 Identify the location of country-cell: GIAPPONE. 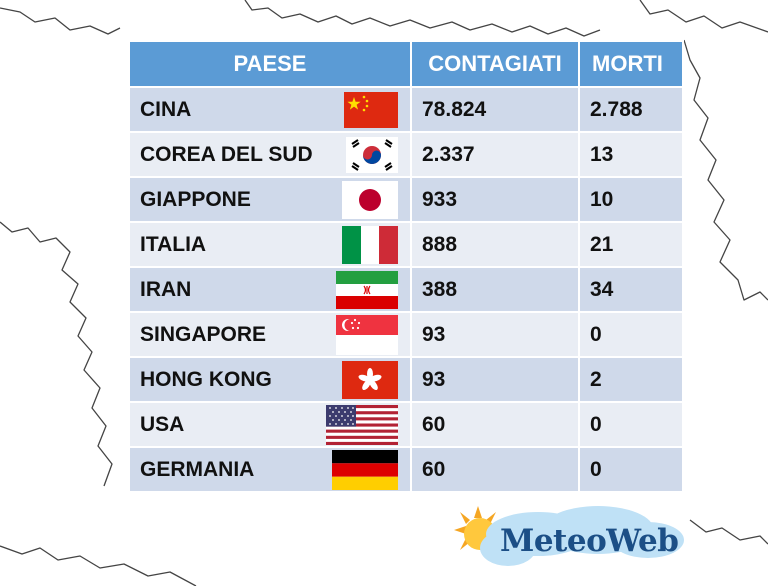
(270, 199).